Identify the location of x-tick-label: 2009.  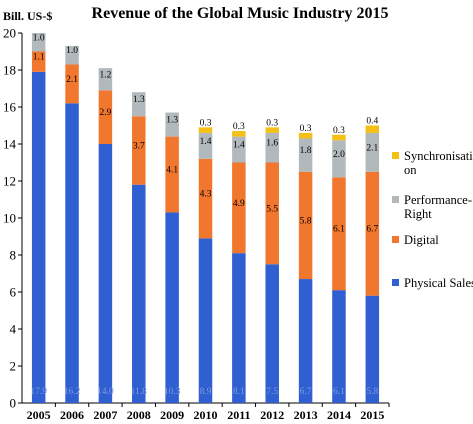
(172, 415).